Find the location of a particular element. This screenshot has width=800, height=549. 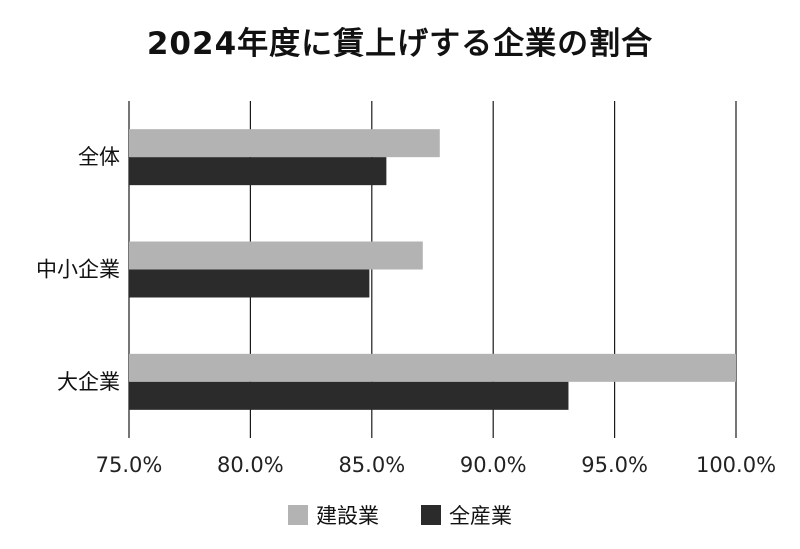

legend-item-all-industries: 全産業 is located at coordinates (466, 515).